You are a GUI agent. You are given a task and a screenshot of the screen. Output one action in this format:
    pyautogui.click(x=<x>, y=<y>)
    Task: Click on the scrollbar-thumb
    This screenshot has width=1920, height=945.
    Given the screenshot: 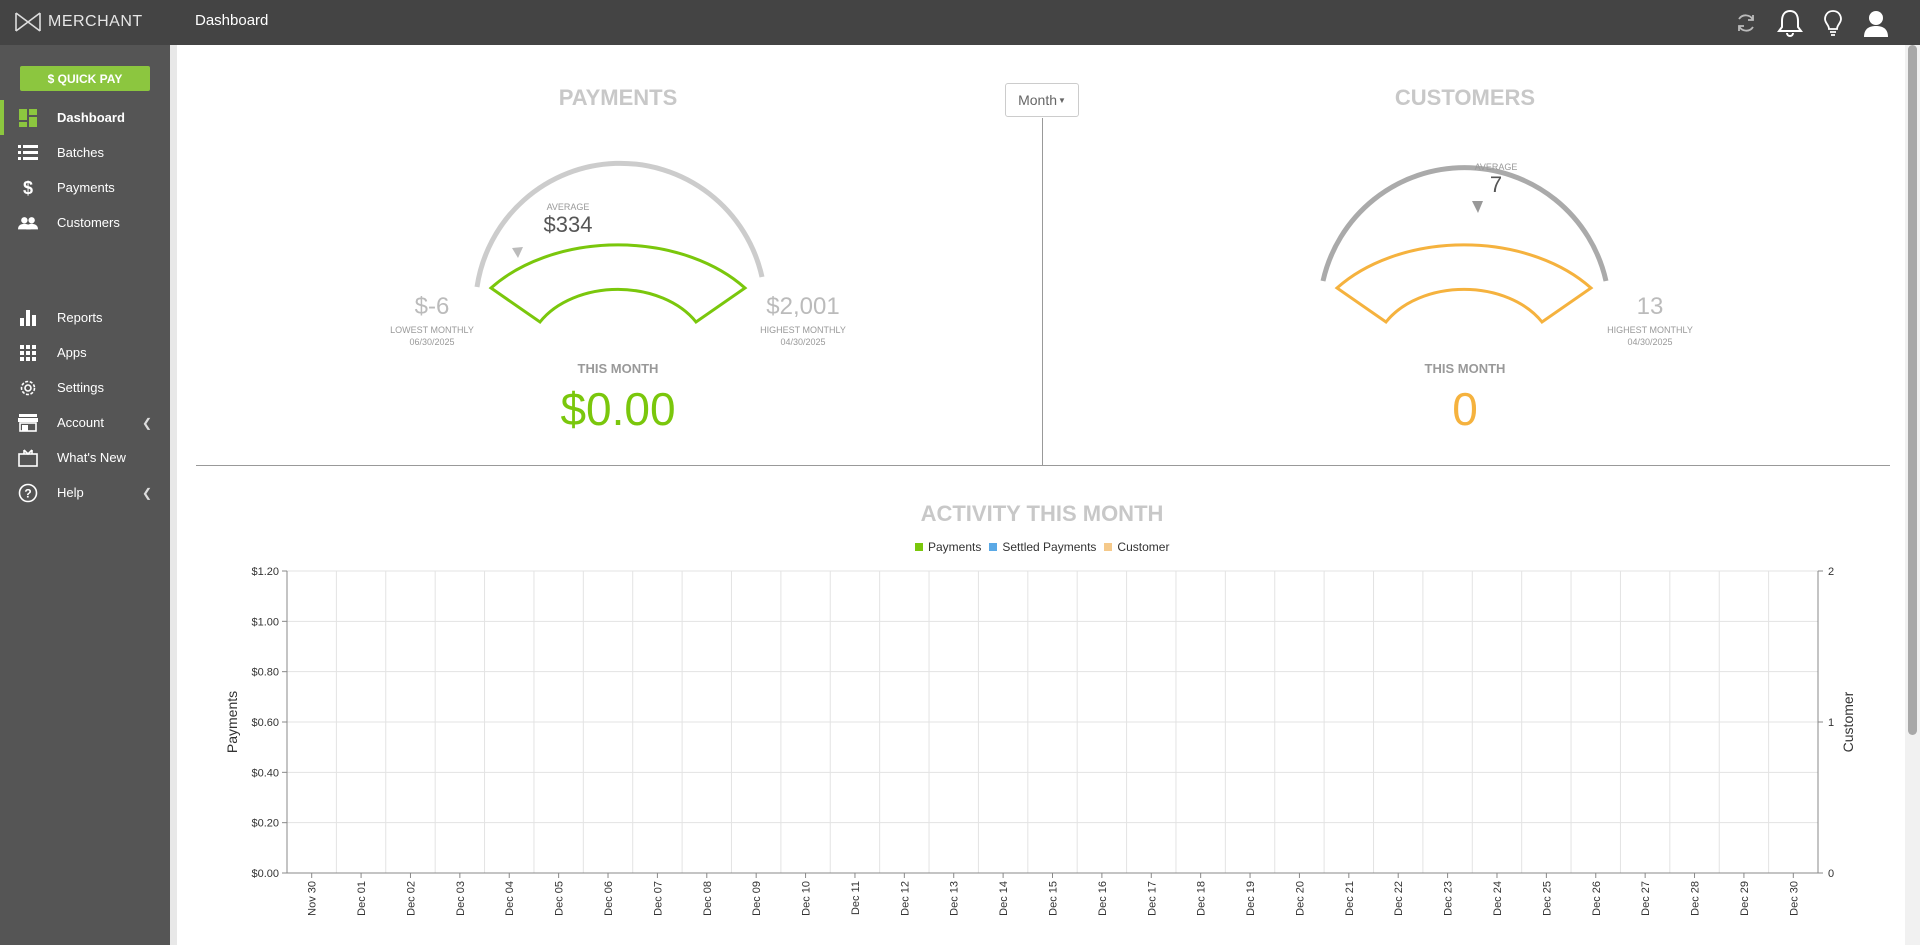 What is the action you would take?
    pyautogui.click(x=1912, y=390)
    